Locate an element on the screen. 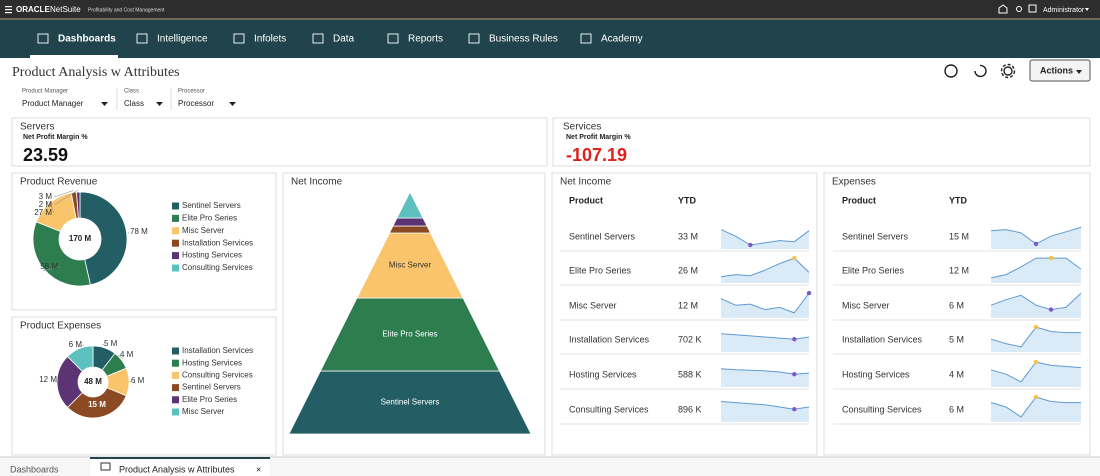 The width and height of the screenshot is (1100, 476). filter-label: Class is located at coordinates (131, 92).